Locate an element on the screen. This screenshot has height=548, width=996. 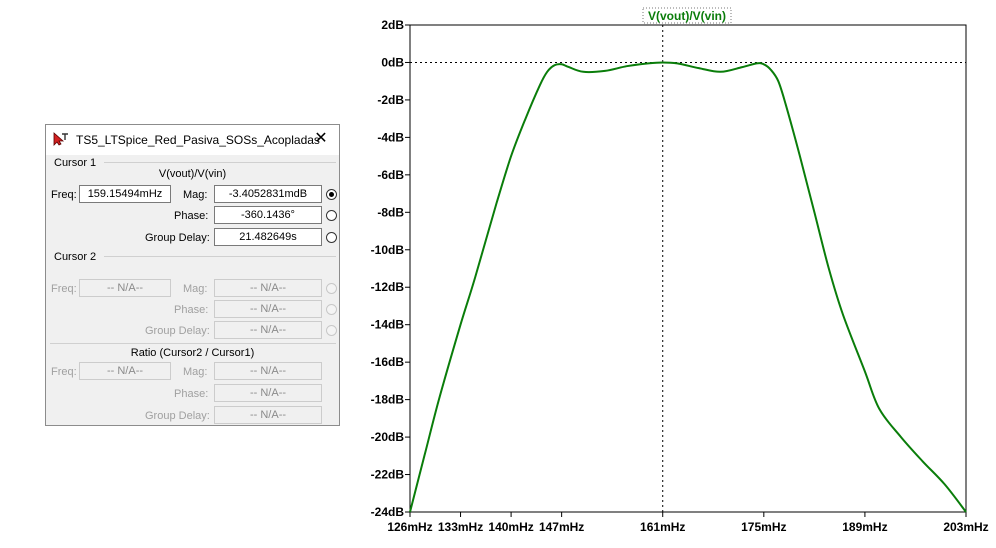
trace-title: V(vout)/V(vin) is located at coordinates (687, 16).